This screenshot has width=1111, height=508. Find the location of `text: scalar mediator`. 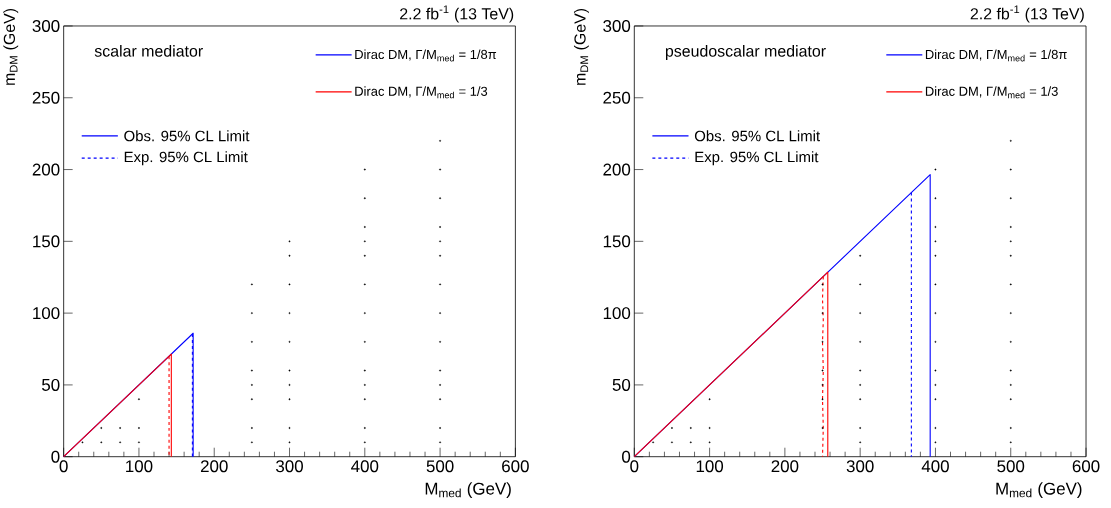

text: scalar mediator is located at coordinates (148, 51).